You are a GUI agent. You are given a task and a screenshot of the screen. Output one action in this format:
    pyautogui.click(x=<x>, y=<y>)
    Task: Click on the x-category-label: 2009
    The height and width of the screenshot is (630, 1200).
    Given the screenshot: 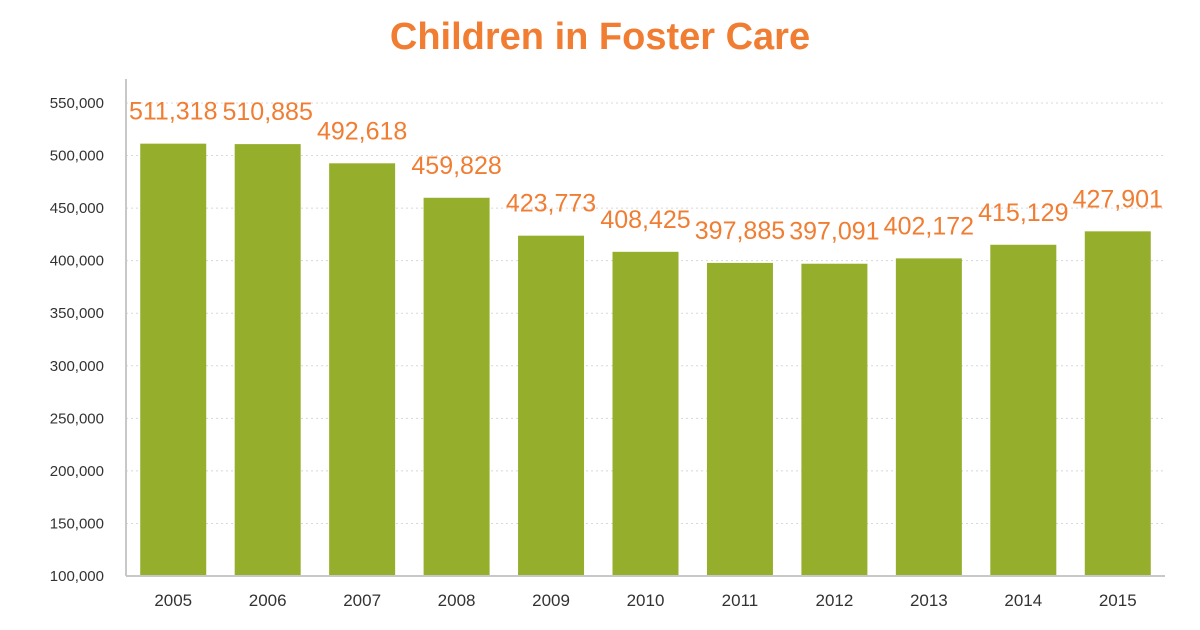 What is the action you would take?
    pyautogui.click(x=551, y=600)
    